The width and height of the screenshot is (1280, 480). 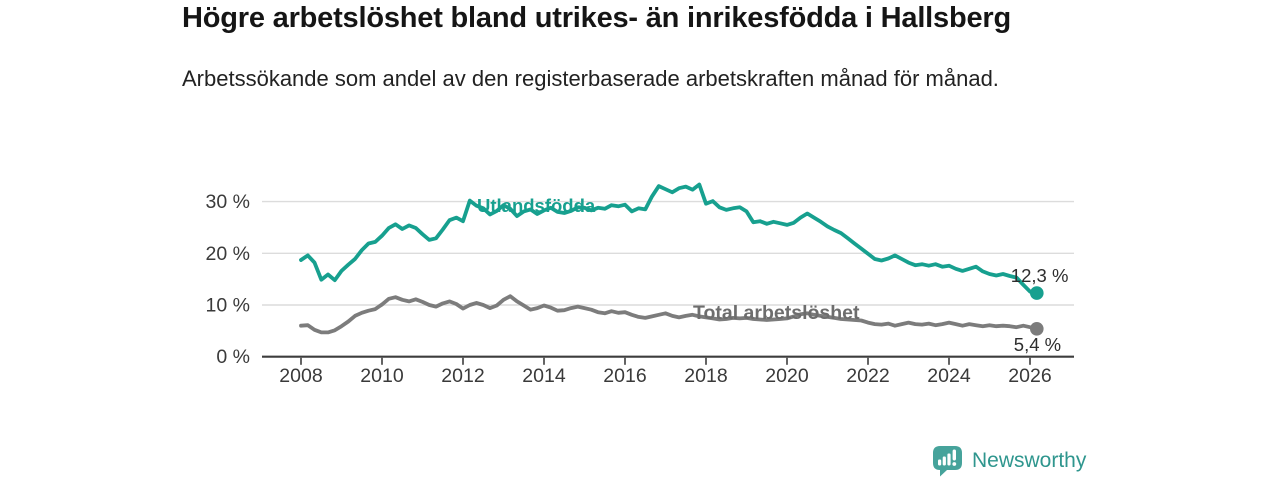 I want to click on y-tick-label: 10 %, so click(x=228, y=306).